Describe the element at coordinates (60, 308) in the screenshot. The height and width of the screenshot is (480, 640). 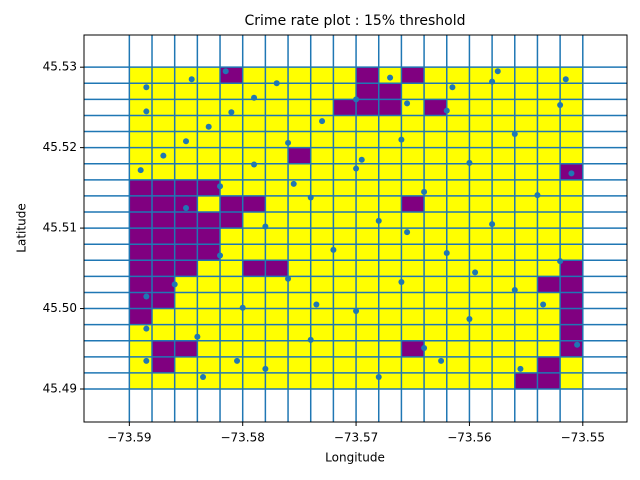
I see `y-tick-label: 45.50` at that location.